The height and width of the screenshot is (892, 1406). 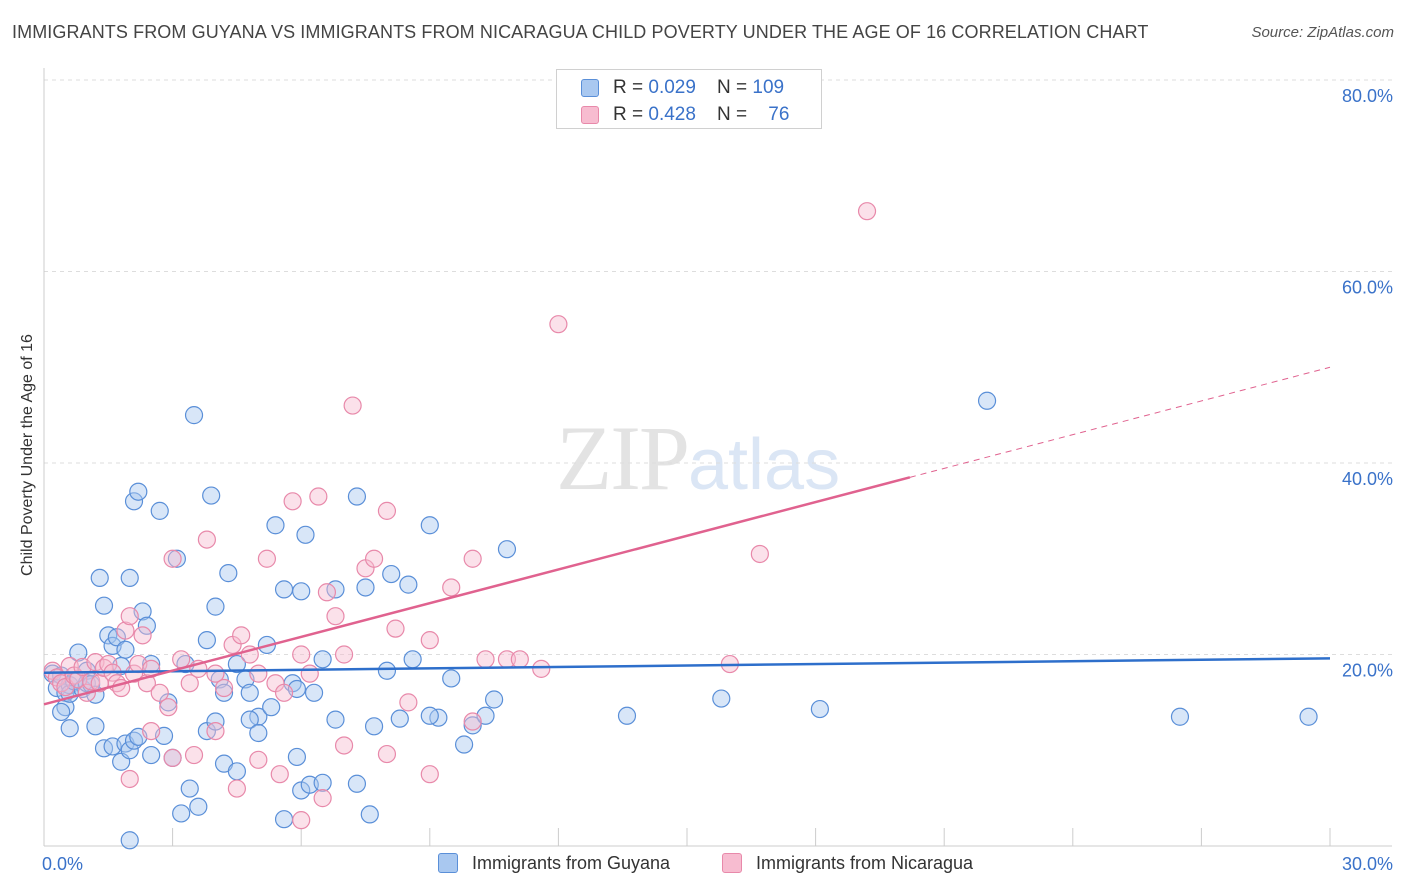 What do you see at coordinates (590, 88) in the screenshot?
I see `swatch-guyana` at bounding box center [590, 88].